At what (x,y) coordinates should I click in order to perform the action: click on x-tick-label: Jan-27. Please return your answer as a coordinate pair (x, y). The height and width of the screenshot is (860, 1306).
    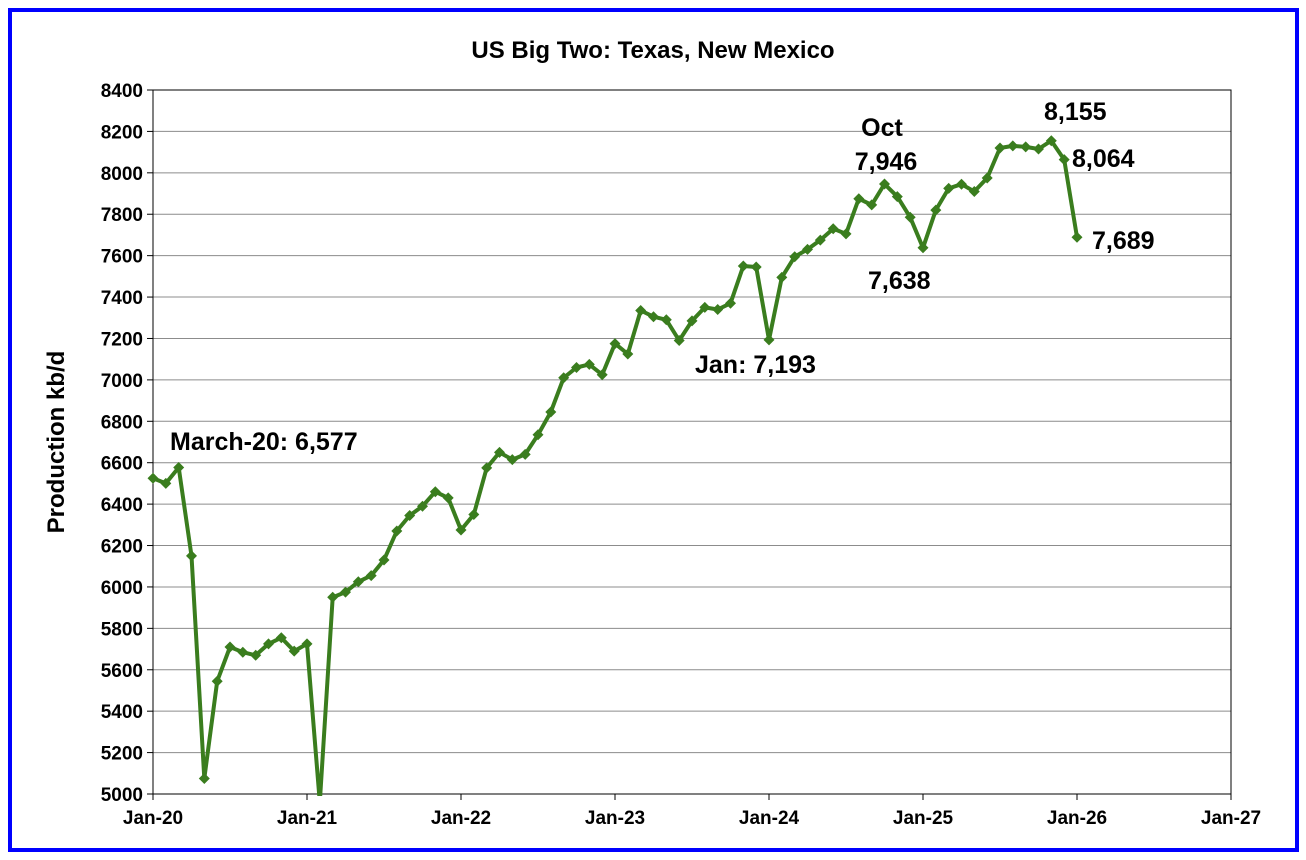
    Looking at the image, I should click on (1231, 818).